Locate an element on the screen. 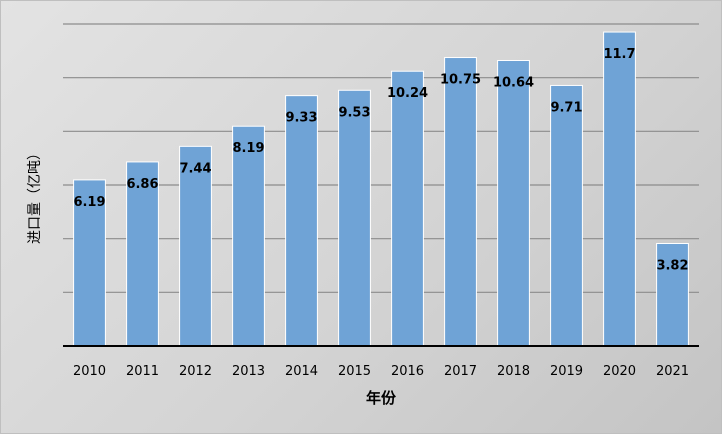  x-tick-label-2014: 2014 is located at coordinates (301, 371).